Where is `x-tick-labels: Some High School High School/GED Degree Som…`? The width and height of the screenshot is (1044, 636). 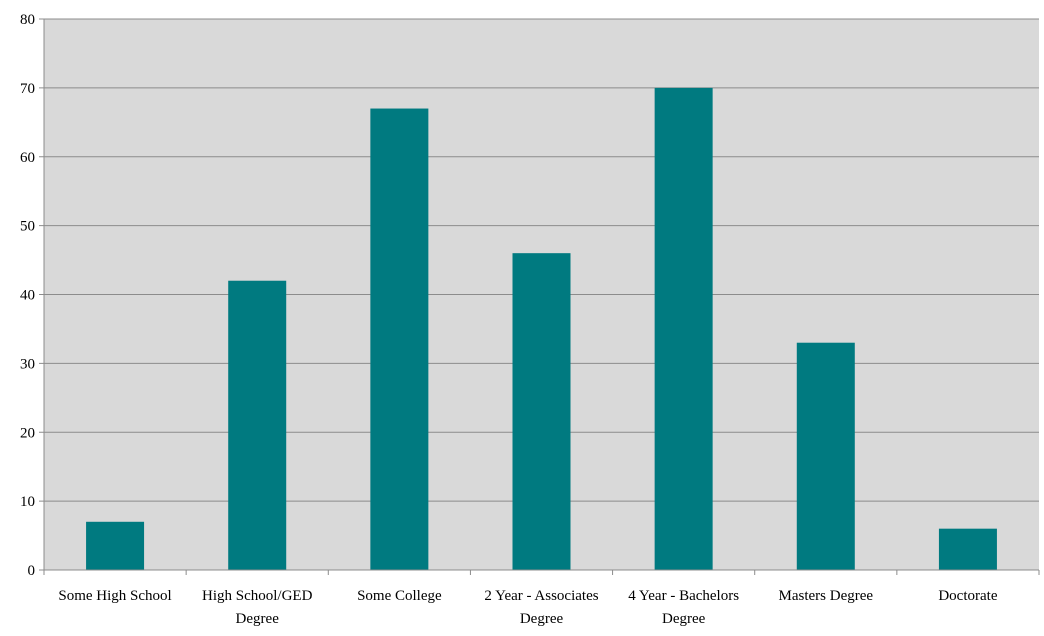 x-tick-labels: Some High School High School/GED Degree Som… is located at coordinates (527, 607).